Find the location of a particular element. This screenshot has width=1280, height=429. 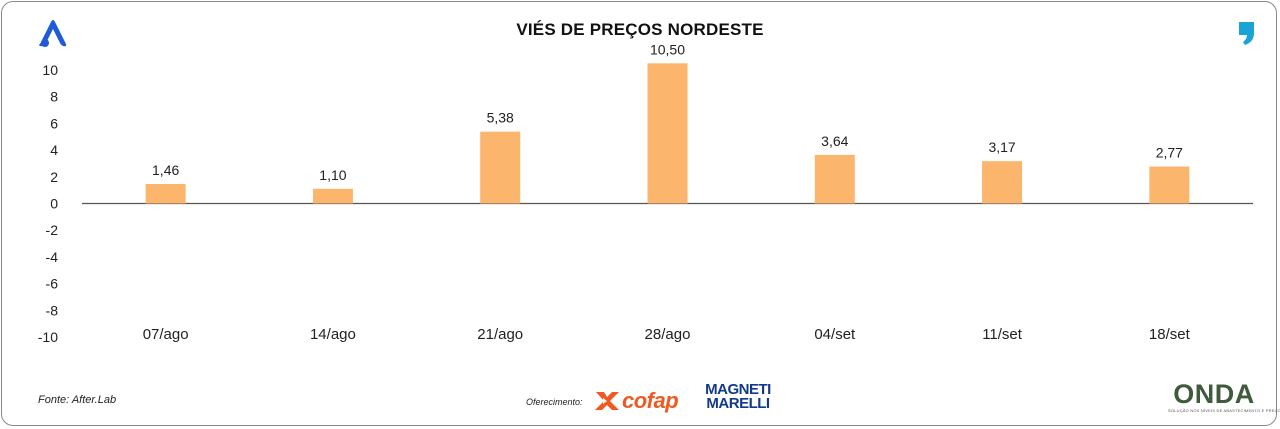

comma-logo-icon is located at coordinates (1246, 33).